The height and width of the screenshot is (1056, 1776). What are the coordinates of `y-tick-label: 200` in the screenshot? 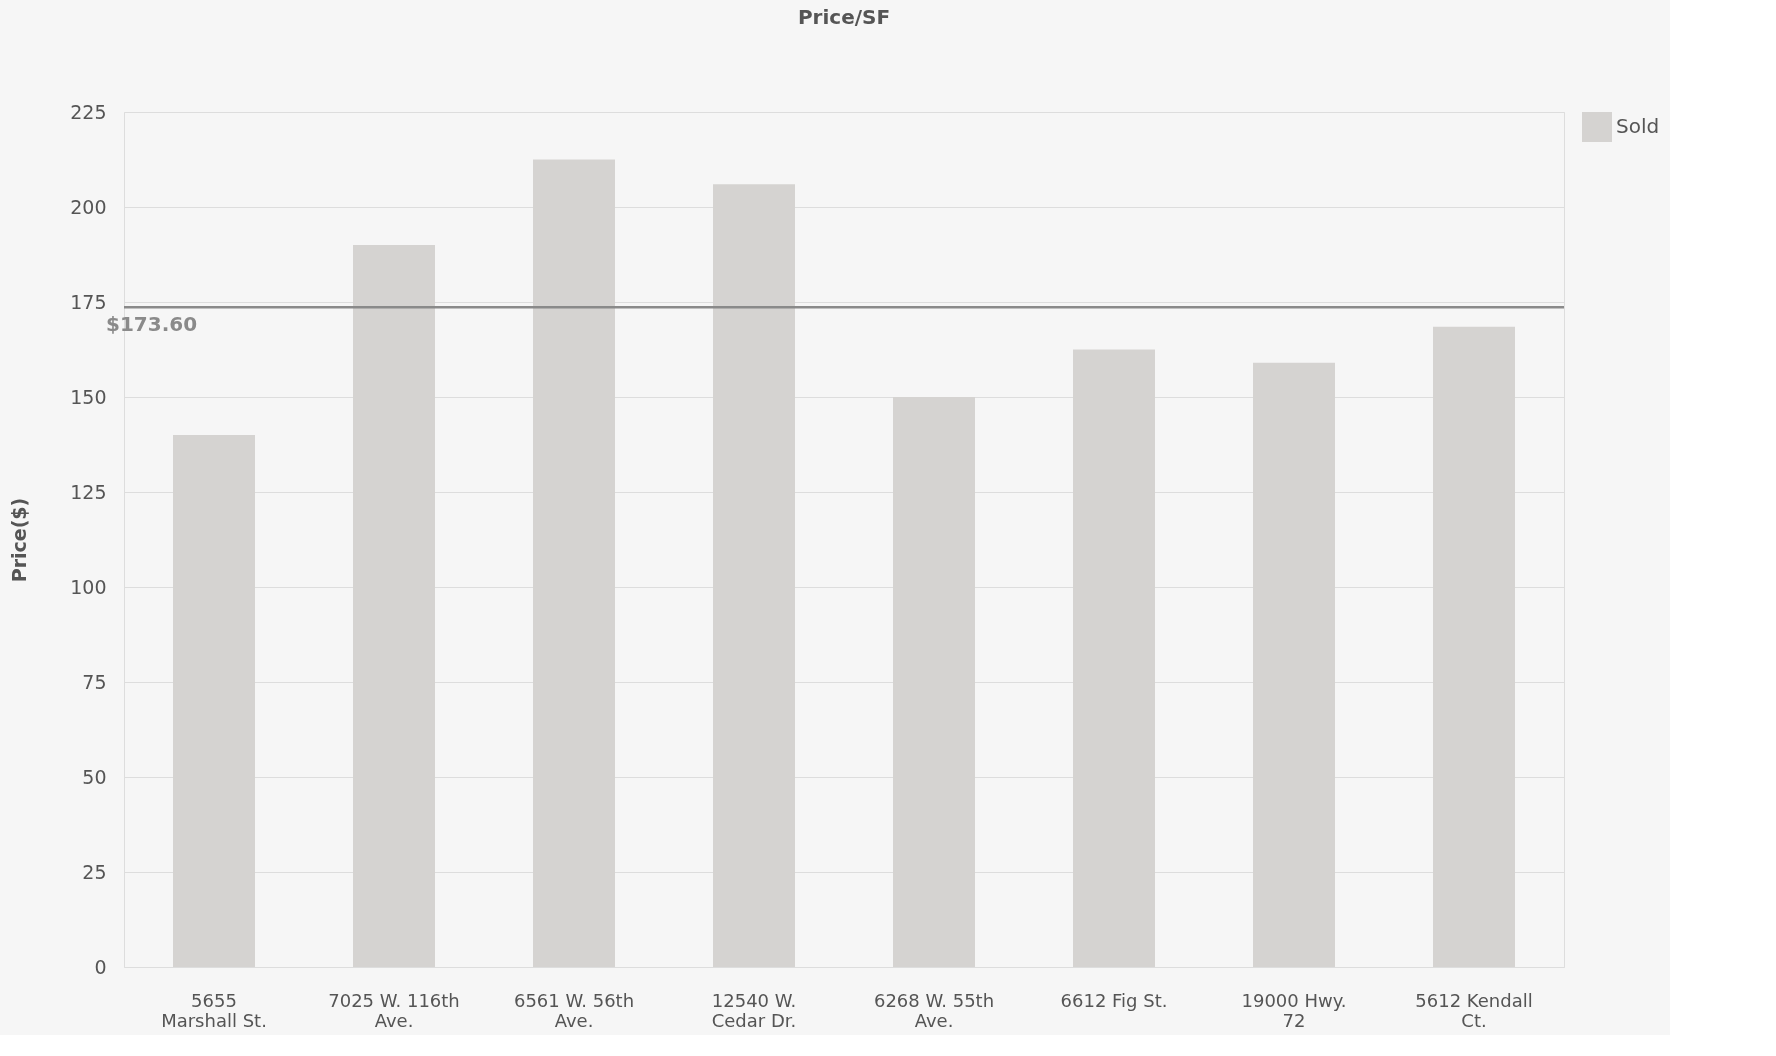 It's located at (88, 206).